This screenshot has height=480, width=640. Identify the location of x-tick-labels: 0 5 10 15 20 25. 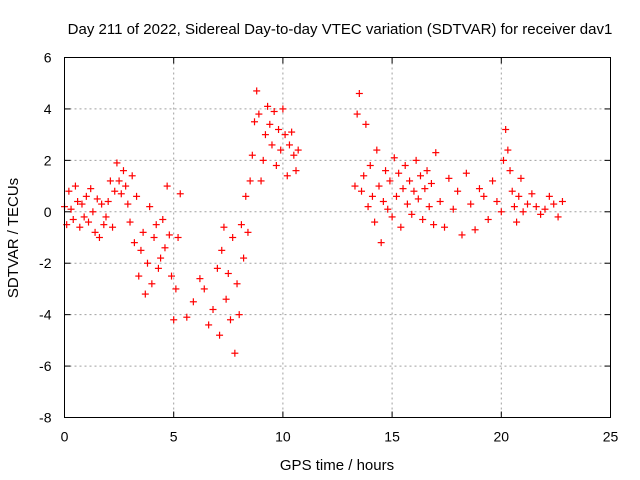
(340, 437).